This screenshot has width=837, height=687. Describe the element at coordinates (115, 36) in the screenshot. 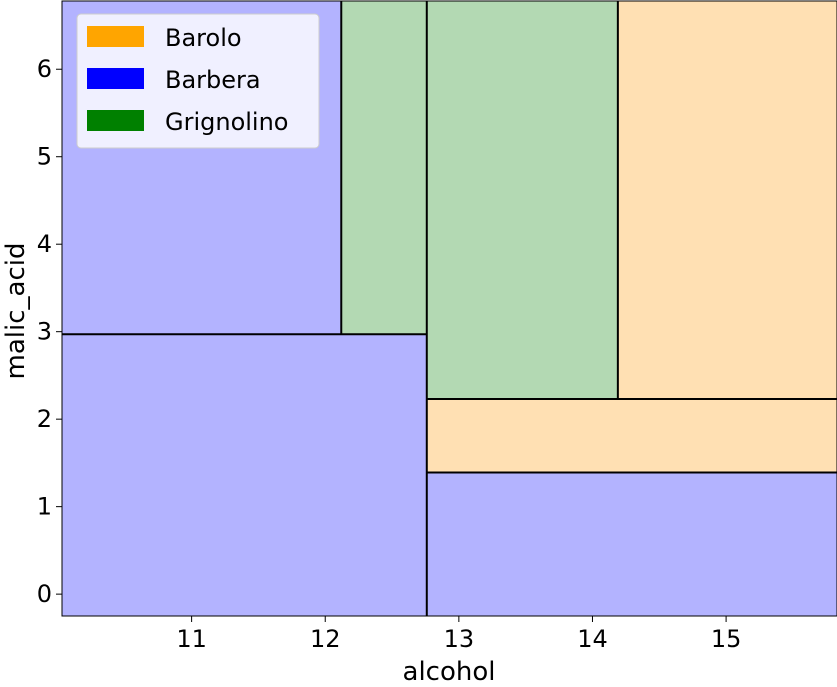

I see `legend-swatch-barolo` at that location.